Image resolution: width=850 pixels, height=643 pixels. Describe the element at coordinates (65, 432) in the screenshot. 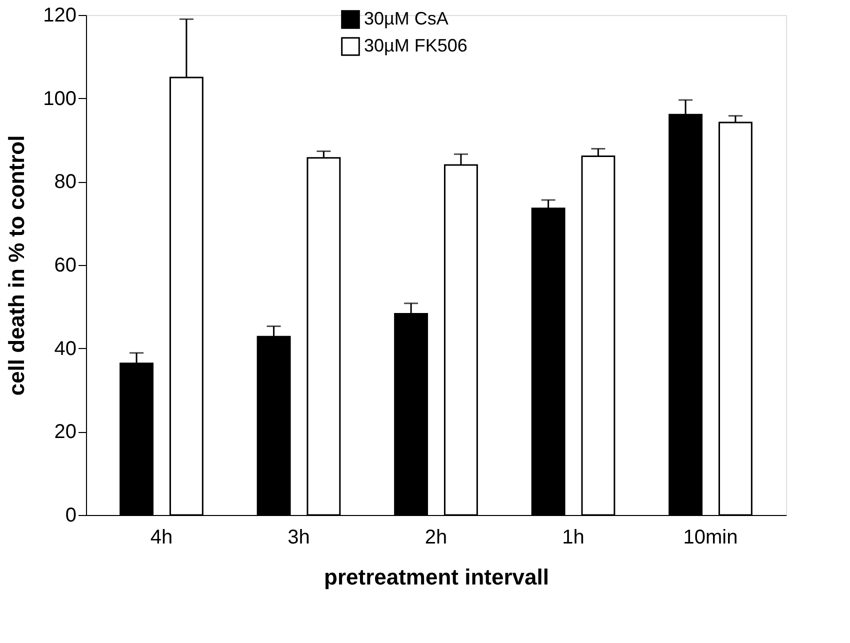

I see `y-tick-label: 20` at that location.